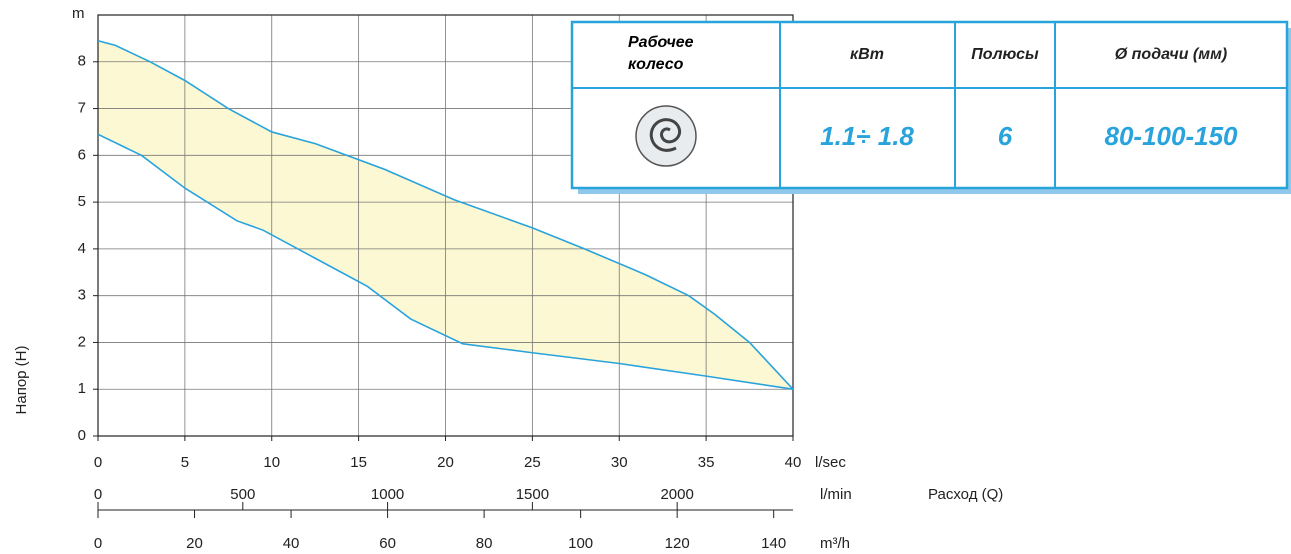 The height and width of the screenshot is (554, 1291). What do you see at coordinates (619, 462) in the screenshot?
I see `x-tick-label: 30` at bounding box center [619, 462].